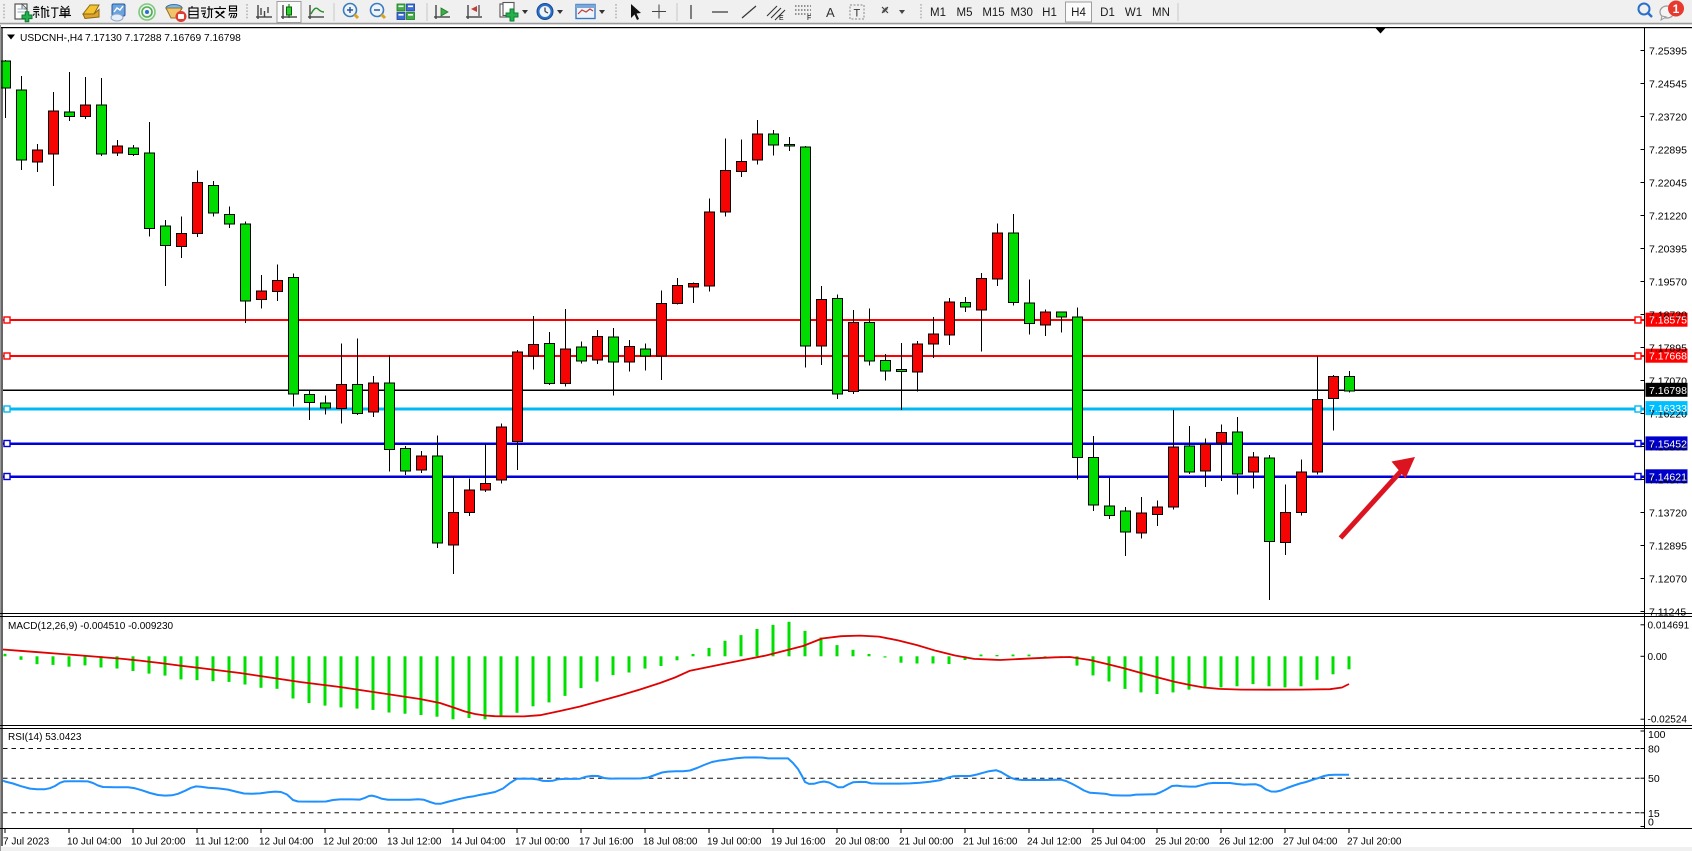 The height and width of the screenshot is (851, 1692). What do you see at coordinates (965, 13) in the screenshot?
I see `svg-text: M5` at bounding box center [965, 13].